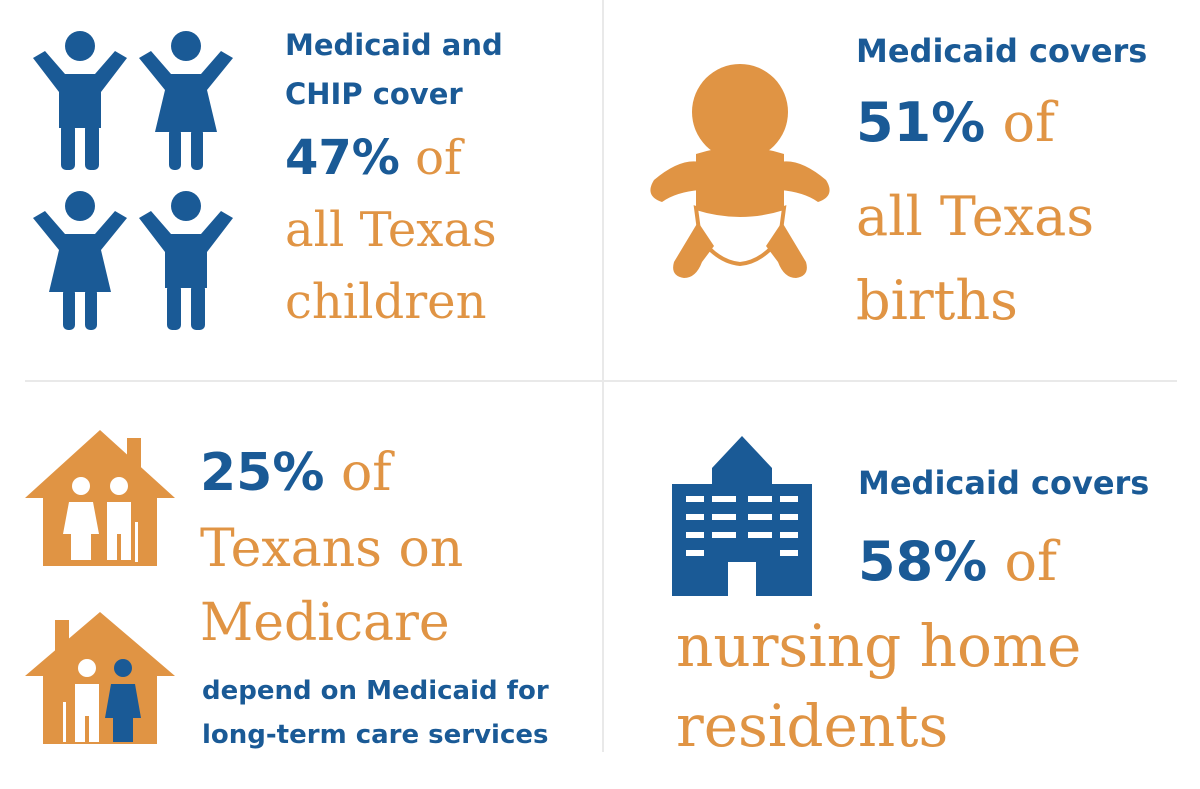 The image size is (1200, 789). Describe the element at coordinates (1002, 51) in the screenshot. I see `births-intro: Medicaid covers` at that location.